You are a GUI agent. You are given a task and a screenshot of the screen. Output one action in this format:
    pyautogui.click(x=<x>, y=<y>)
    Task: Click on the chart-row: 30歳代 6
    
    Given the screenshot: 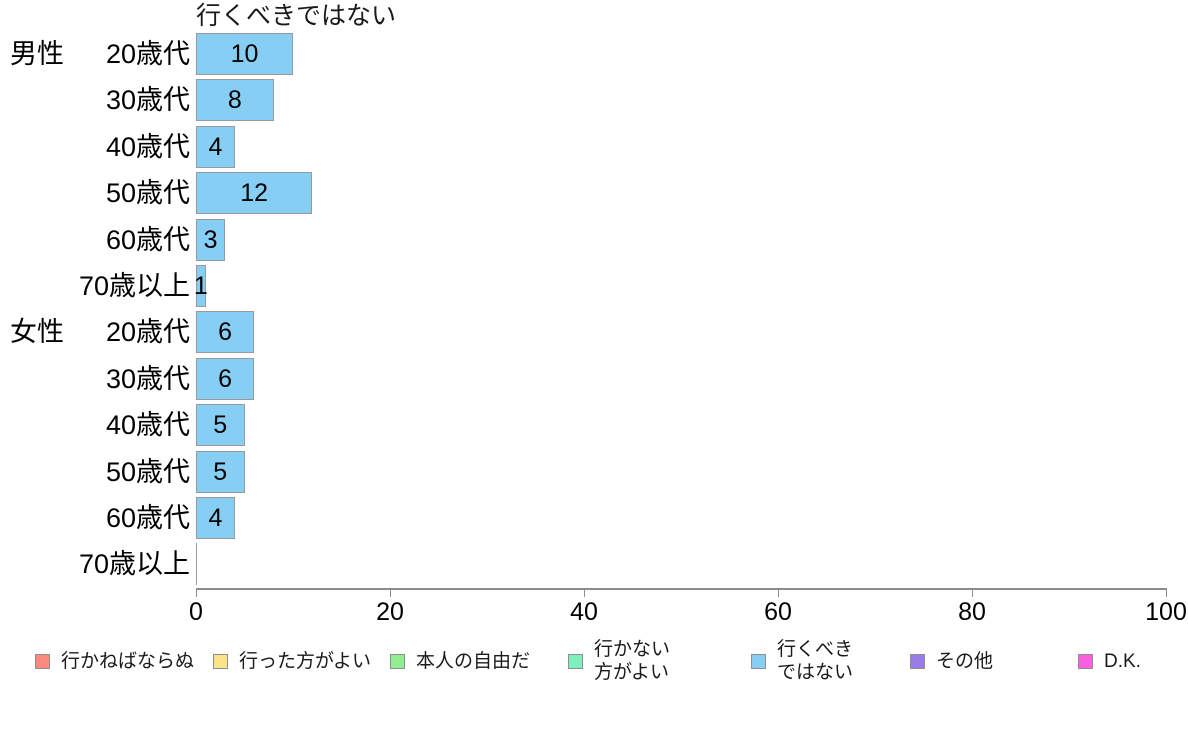 What is the action you would take?
    pyautogui.click(x=594, y=379)
    